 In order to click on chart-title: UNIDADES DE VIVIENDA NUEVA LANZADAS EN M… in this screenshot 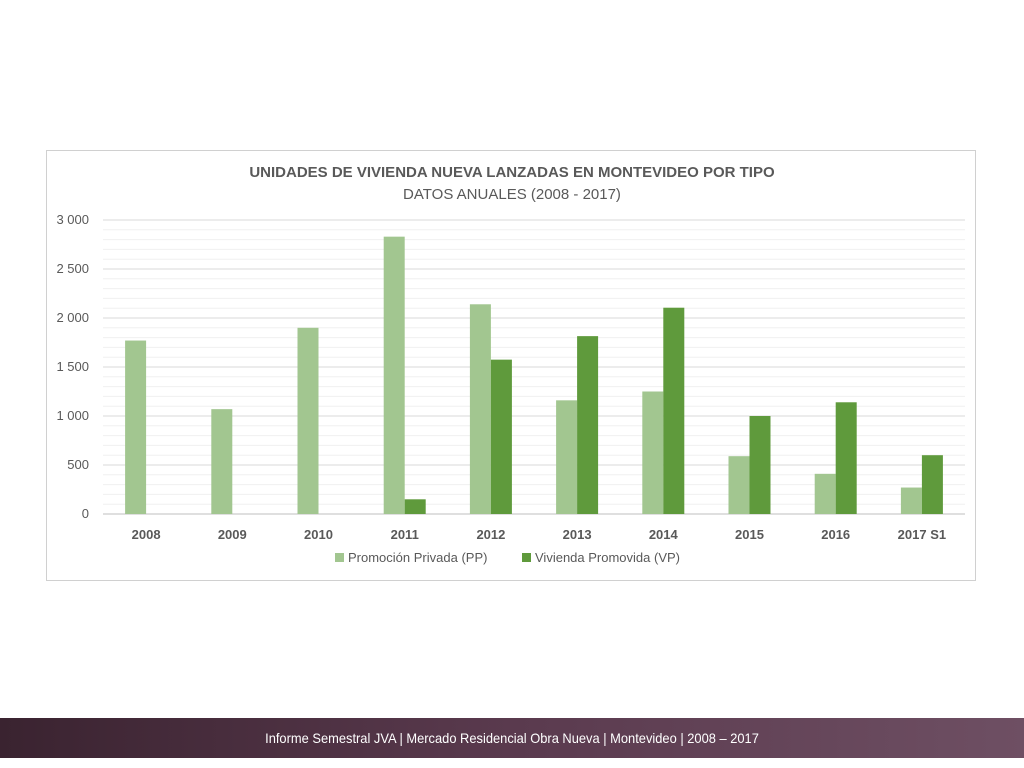, I will do `click(512, 172)`.